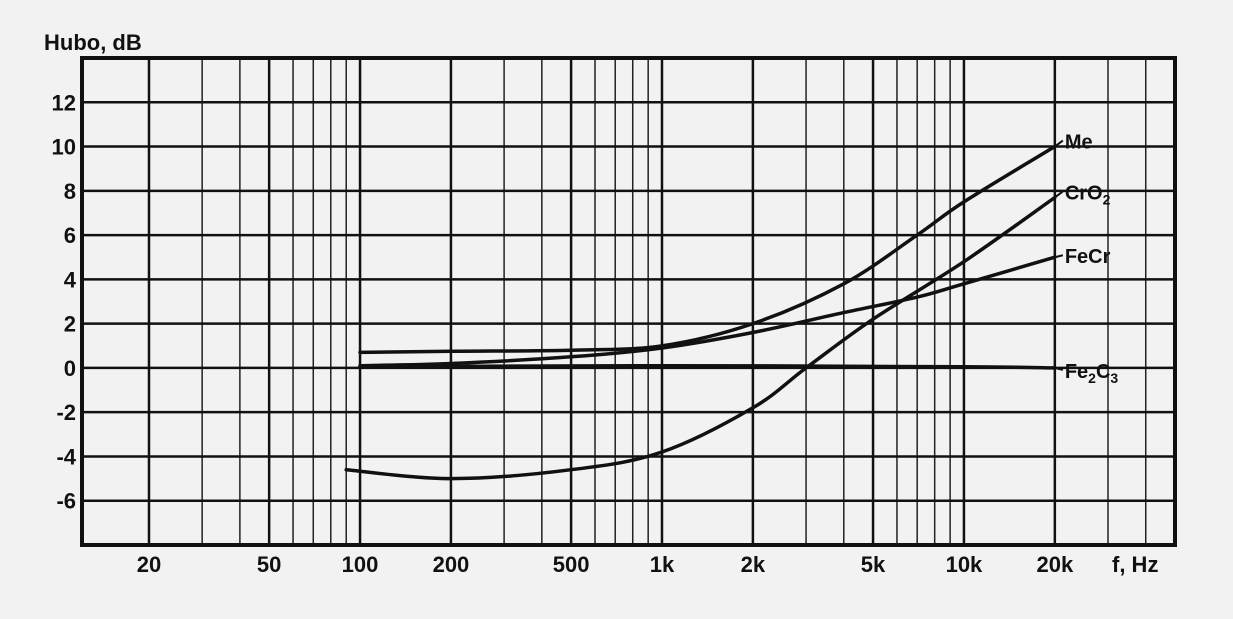 The width and height of the screenshot is (1233, 619). Describe the element at coordinates (70, 235) in the screenshot. I see `y-tick-label: 6` at that location.